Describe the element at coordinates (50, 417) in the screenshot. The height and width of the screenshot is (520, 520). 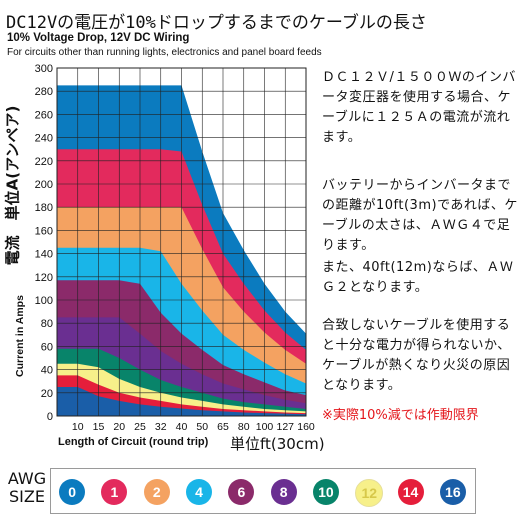
I see `y-tick-label: 0` at that location.